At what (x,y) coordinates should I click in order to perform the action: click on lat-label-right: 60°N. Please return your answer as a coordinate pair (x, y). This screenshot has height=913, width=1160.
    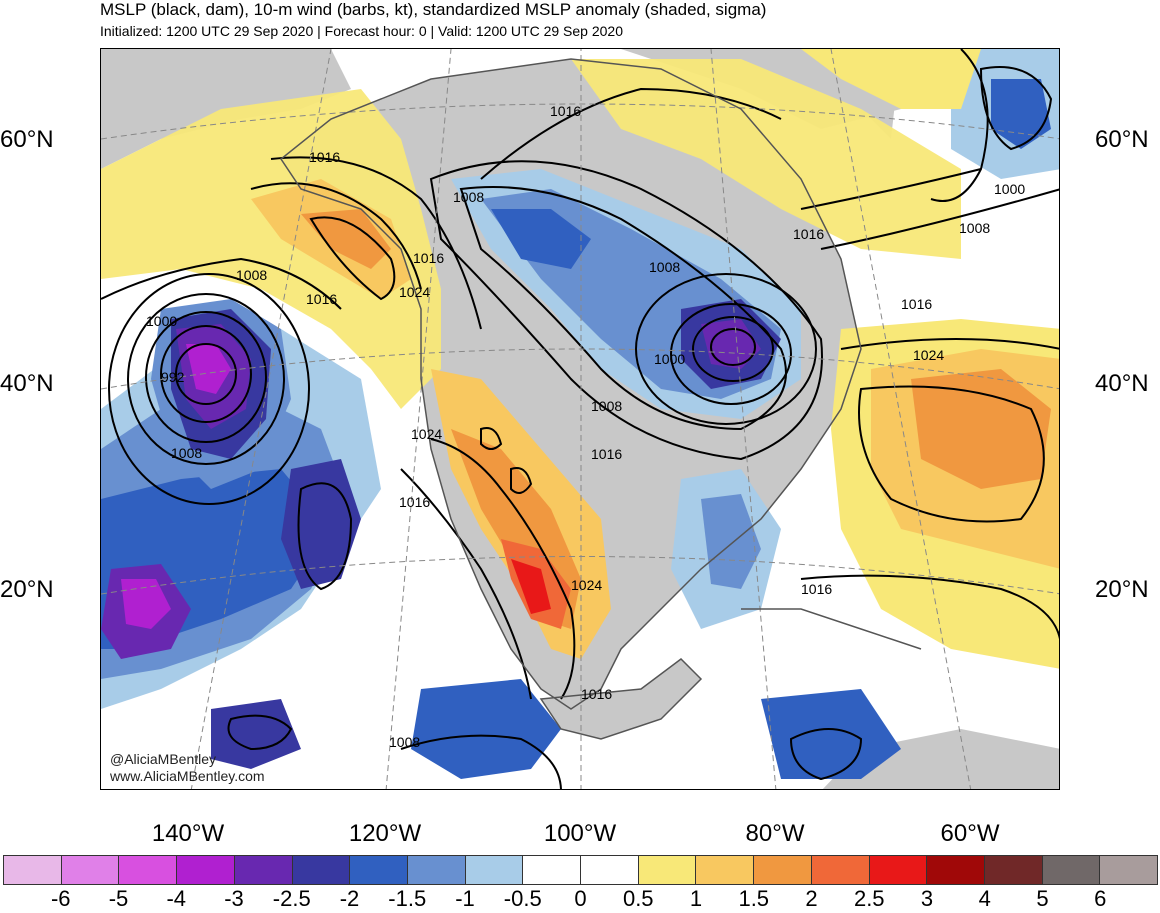
    Looking at the image, I should click on (1122, 139).